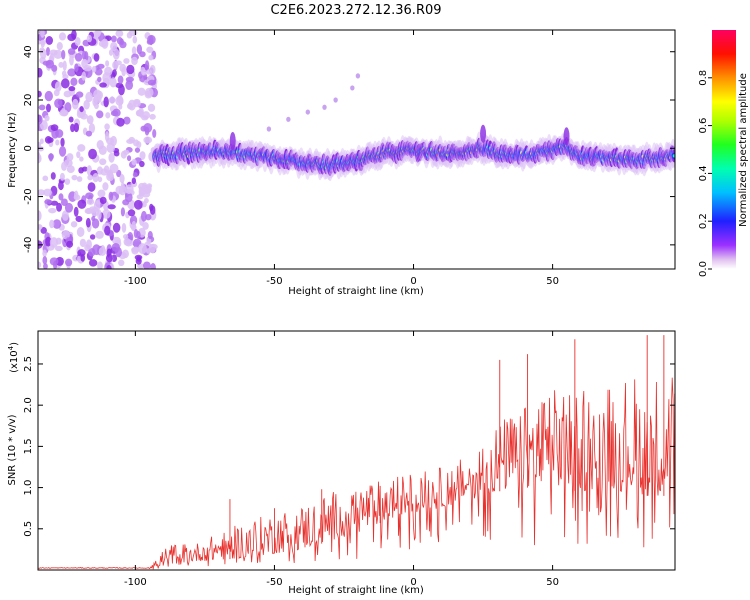 This screenshot has width=750, height=600. I want to click on snr-multiplier-exp: 4, so click(11, 347).